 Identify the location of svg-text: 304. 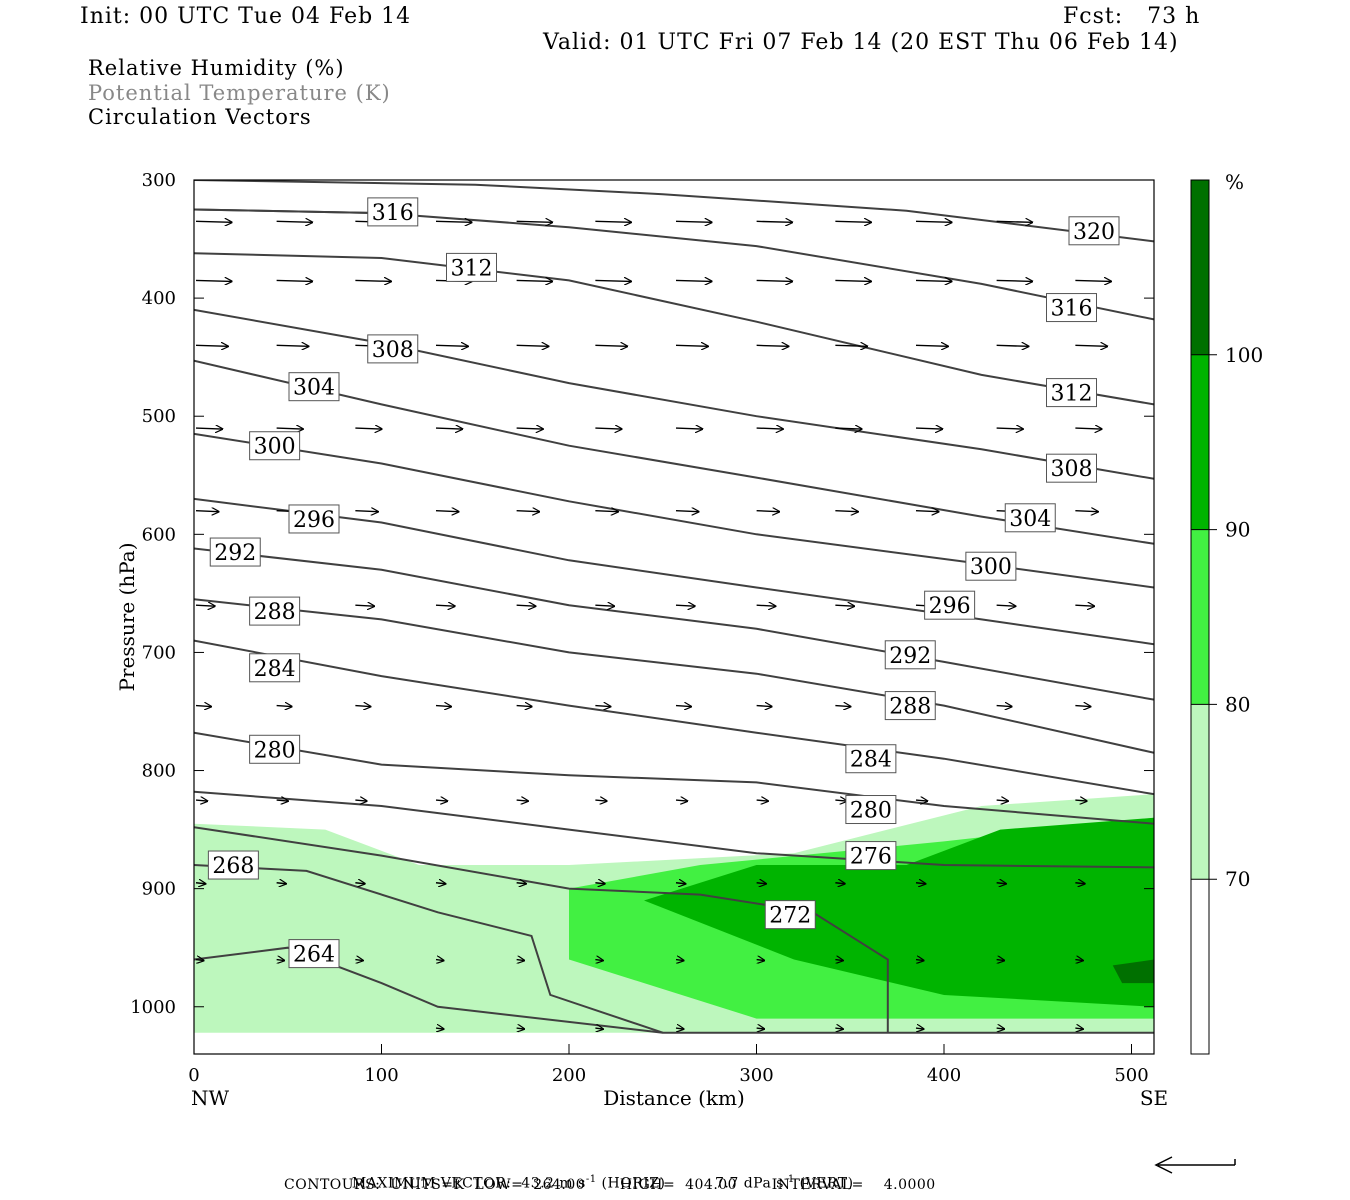
(1030, 519).